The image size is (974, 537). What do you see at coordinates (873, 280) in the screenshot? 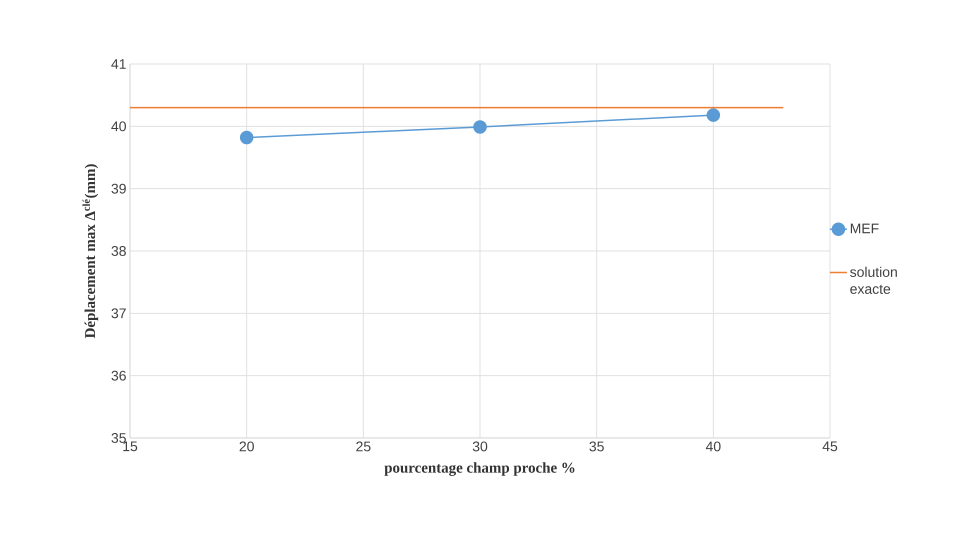
I see `legend-label: solution exacte` at bounding box center [873, 280].